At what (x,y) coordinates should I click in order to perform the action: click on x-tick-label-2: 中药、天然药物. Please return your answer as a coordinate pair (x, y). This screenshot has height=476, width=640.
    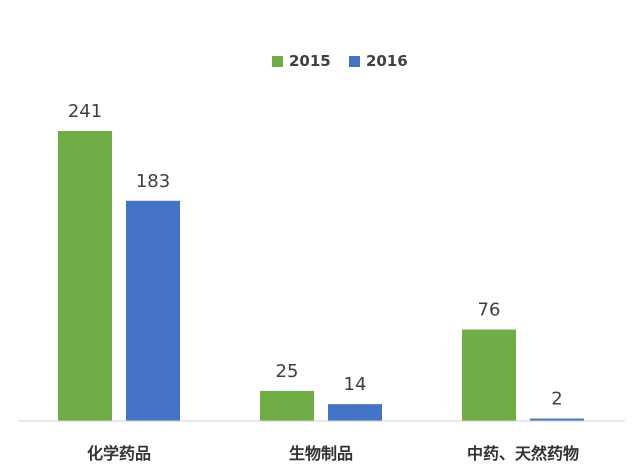
    Looking at the image, I should click on (523, 453).